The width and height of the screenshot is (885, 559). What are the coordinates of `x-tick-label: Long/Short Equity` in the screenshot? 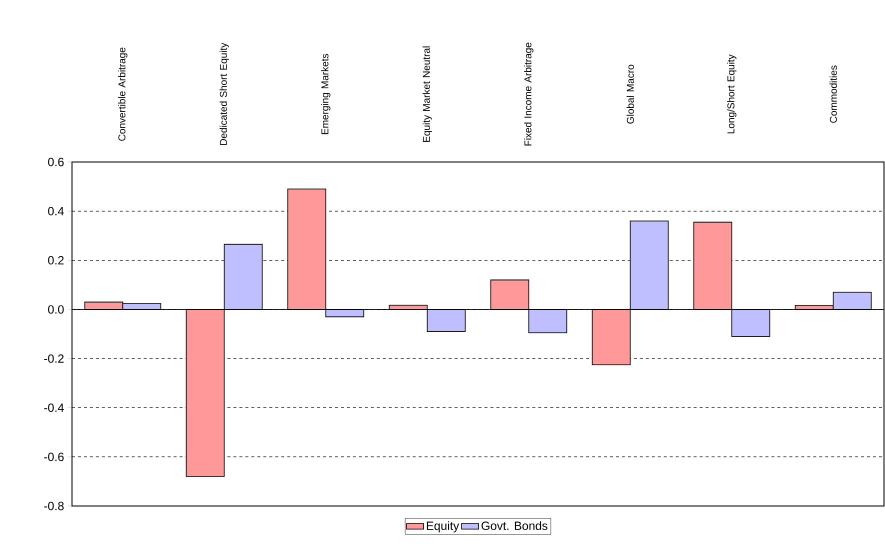 It's located at (731, 94).